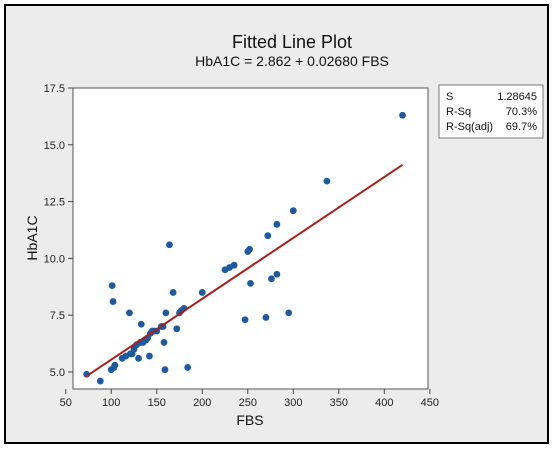  What do you see at coordinates (58, 231) in the screenshot?
I see `y-axis: 5.0 7.5 10.0 12.5 15.0 17.5` at bounding box center [58, 231].